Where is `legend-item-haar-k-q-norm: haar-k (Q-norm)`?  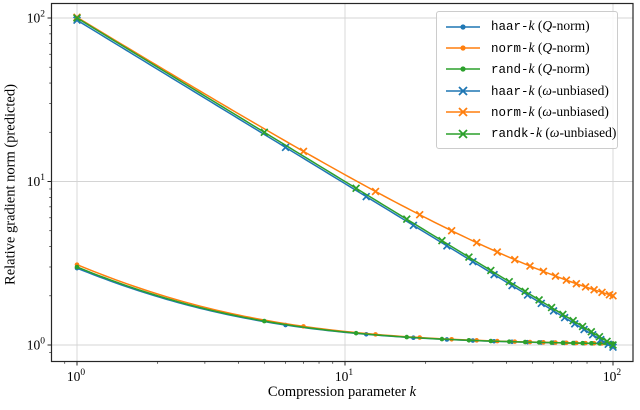
legend-item-haar-k-q-norm: haar-k (Q-norm) is located at coordinates (527, 26).